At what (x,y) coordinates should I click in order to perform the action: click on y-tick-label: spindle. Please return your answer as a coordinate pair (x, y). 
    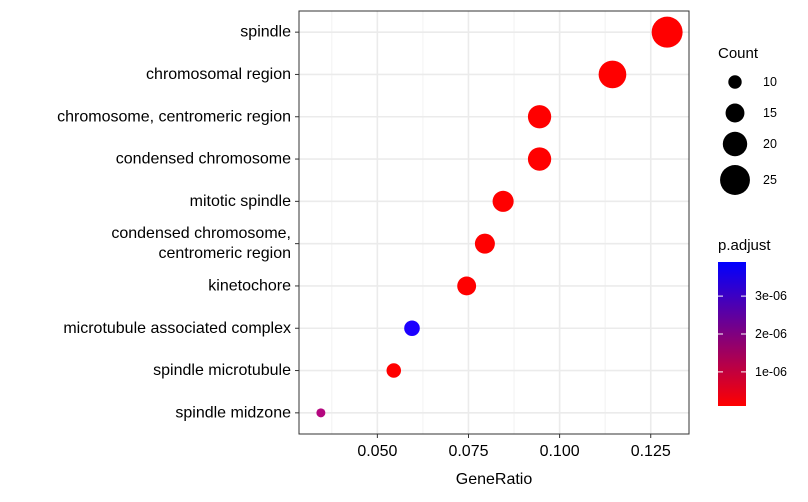
    Looking at the image, I should click on (265, 32).